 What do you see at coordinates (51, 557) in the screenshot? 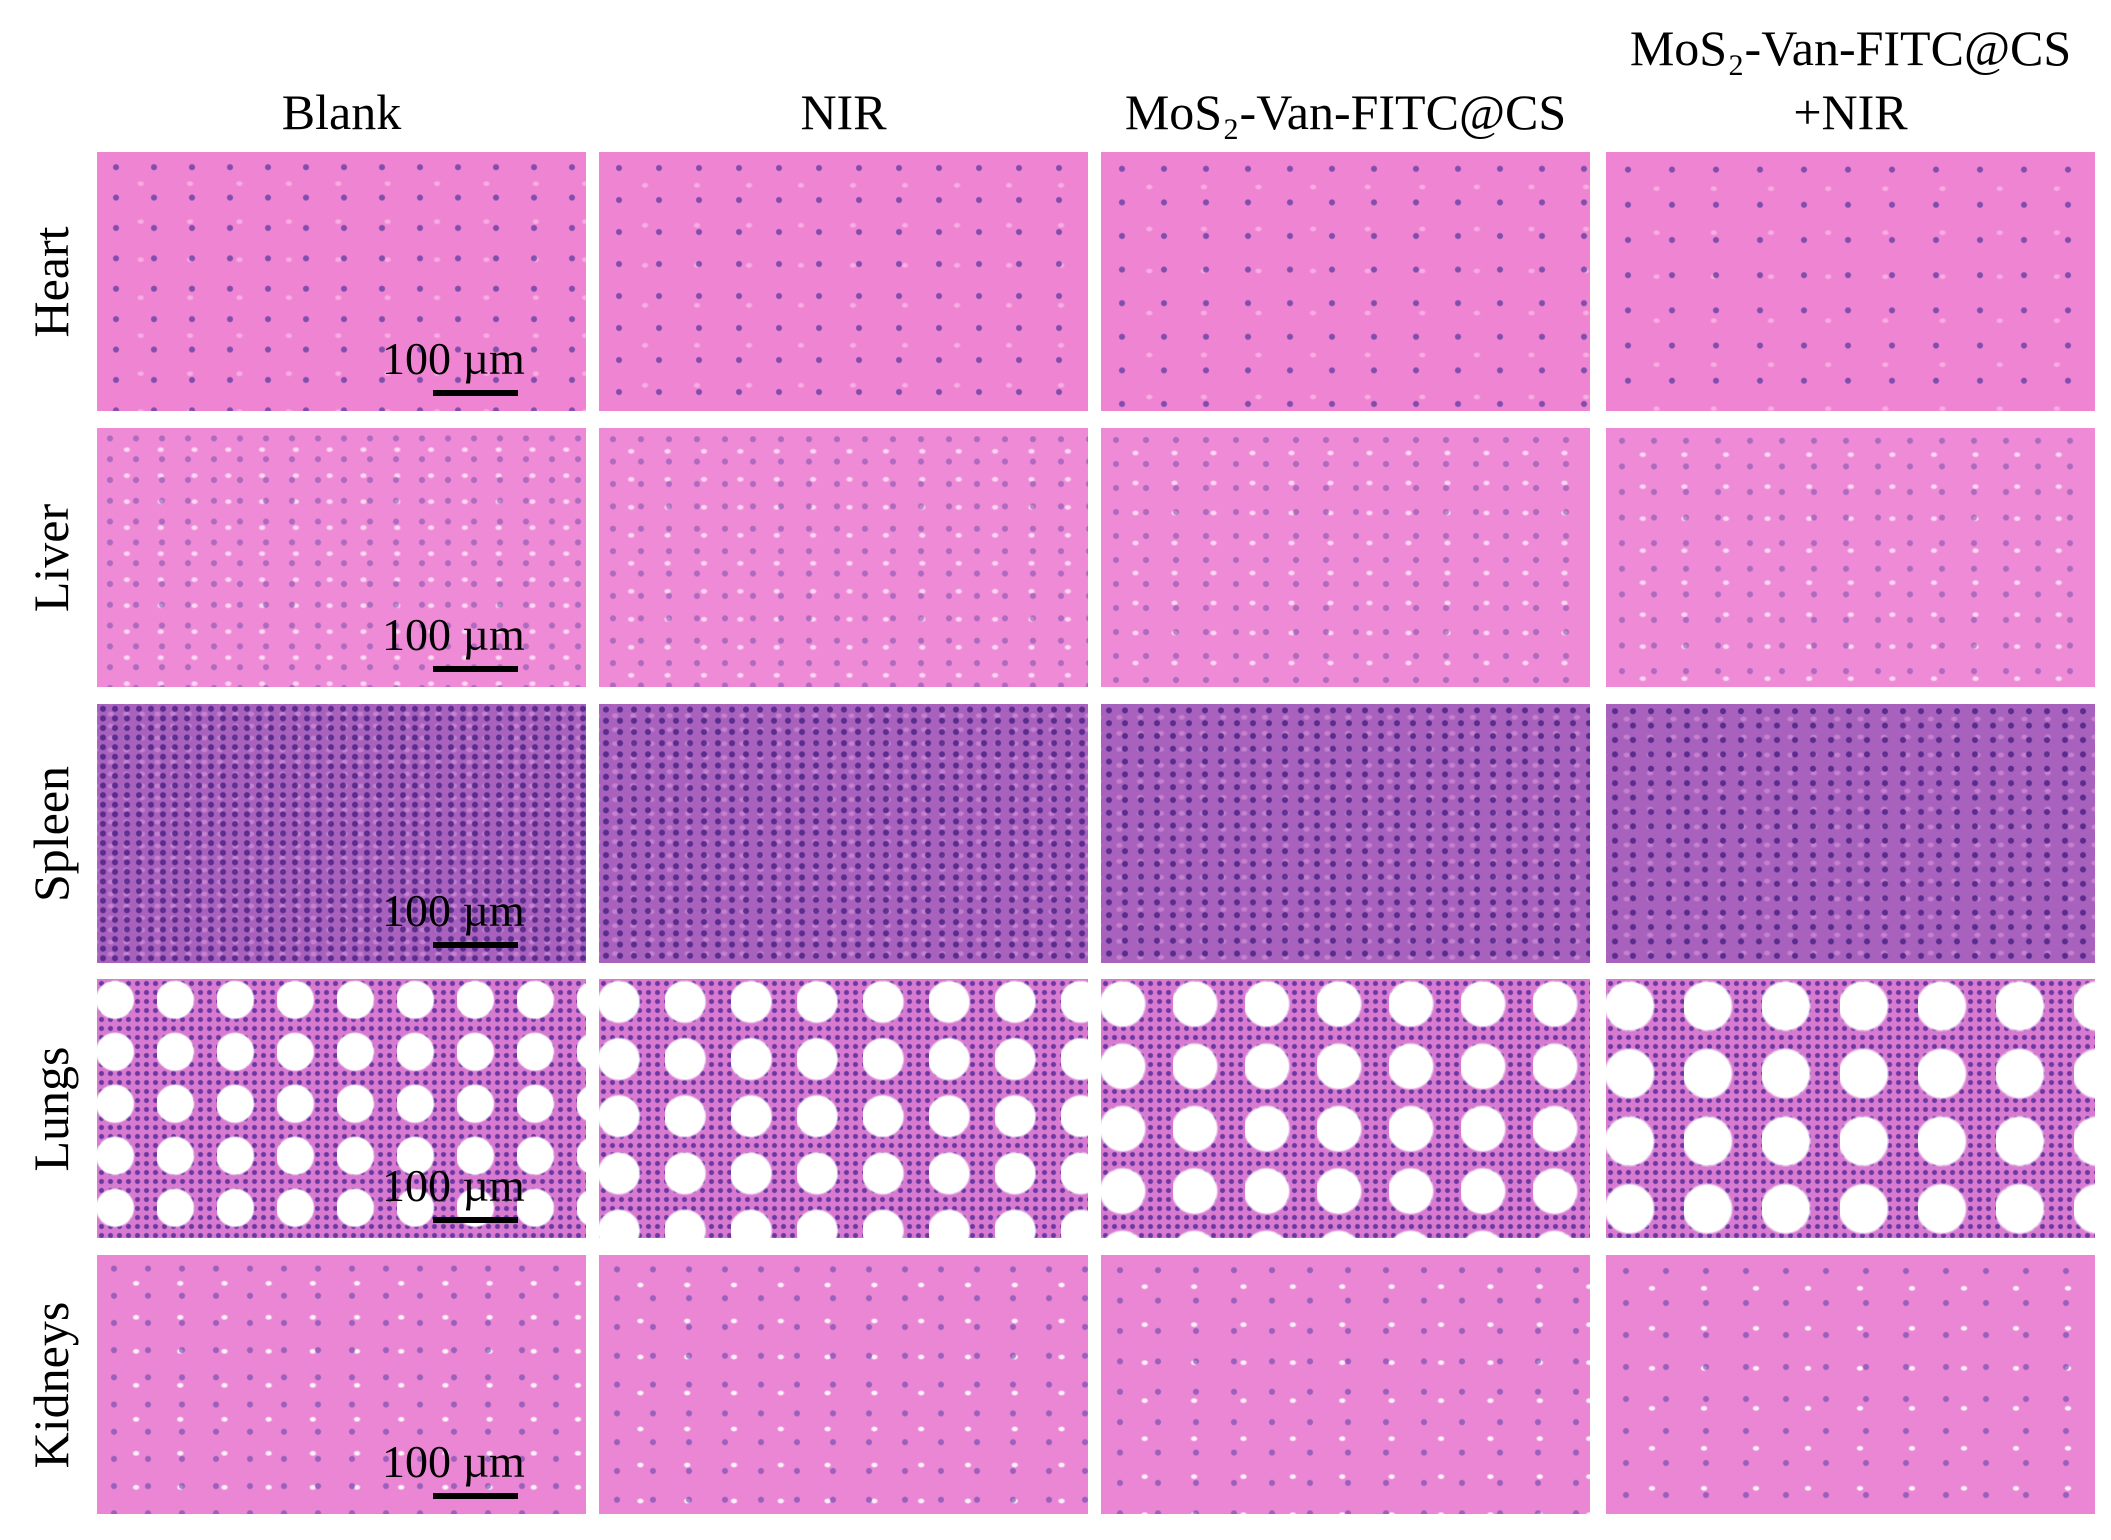
I see `row-label: Liver` at bounding box center [51, 557].